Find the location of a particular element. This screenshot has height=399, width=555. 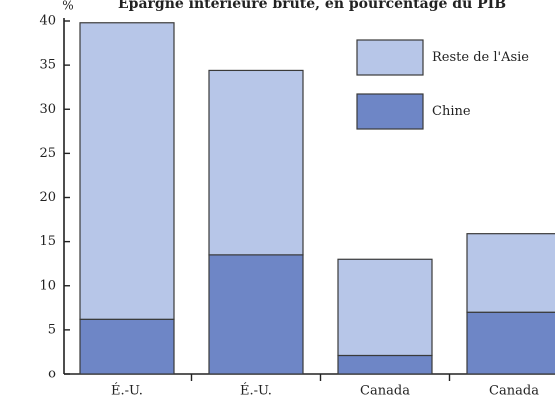

legend-label: Chine is located at coordinates (451, 111).